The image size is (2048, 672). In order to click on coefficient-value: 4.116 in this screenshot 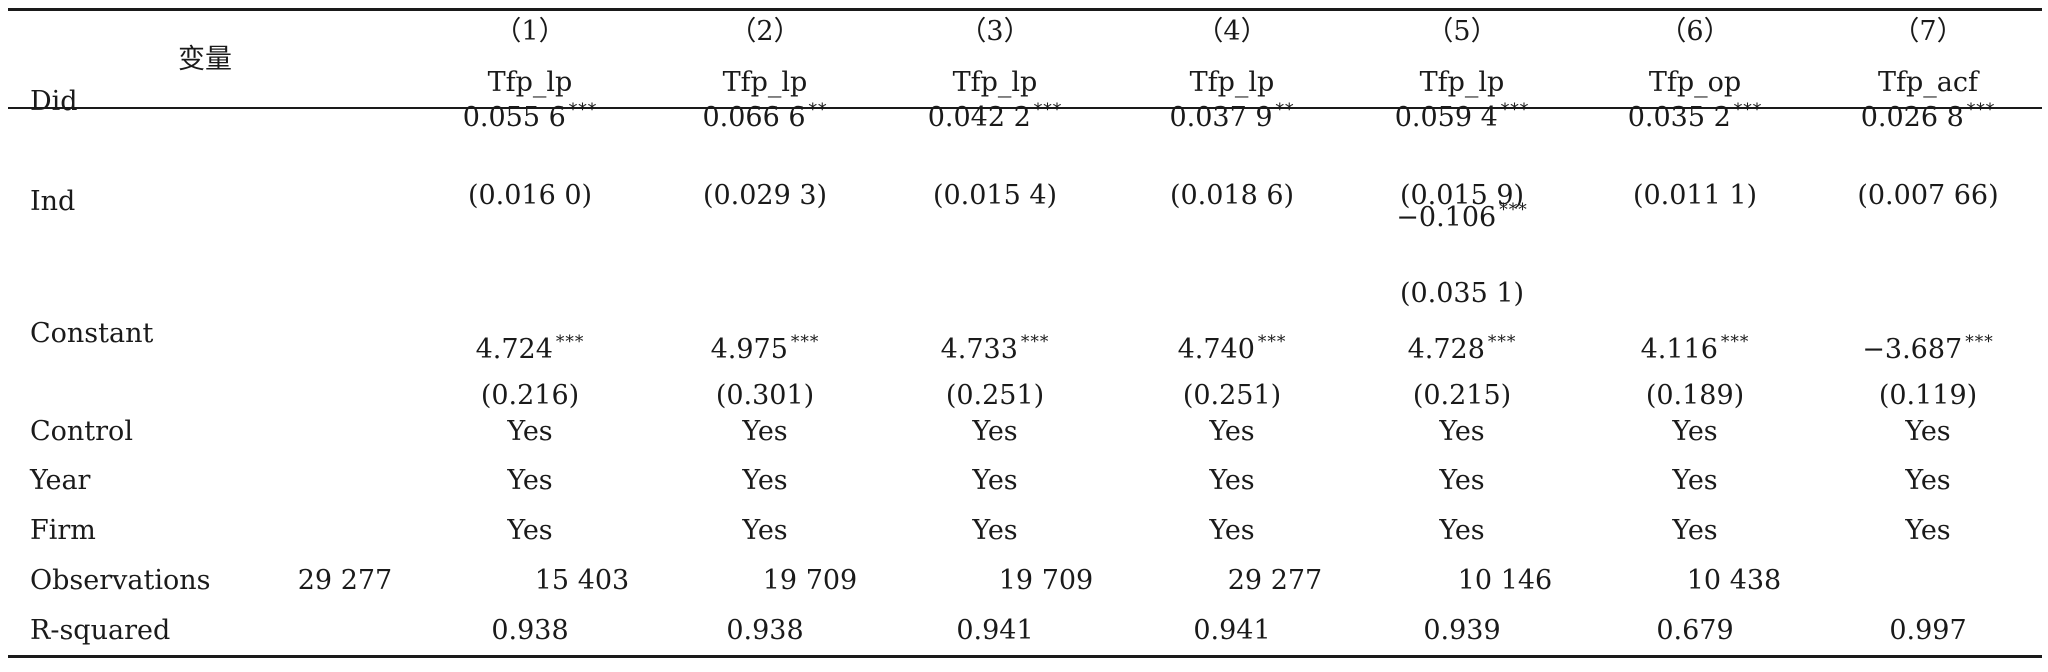, I will do `click(1679, 349)`.